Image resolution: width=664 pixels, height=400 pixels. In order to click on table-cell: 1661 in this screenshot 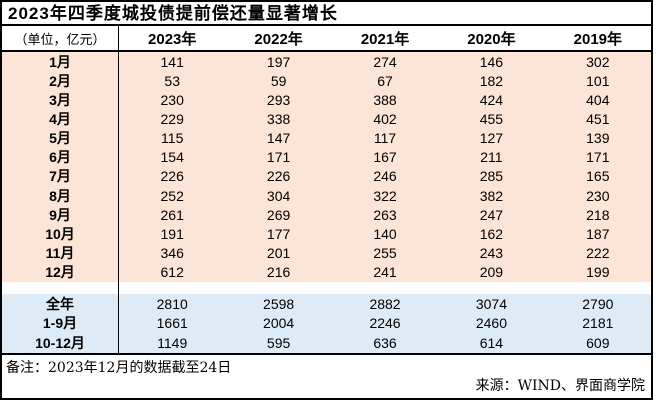, I will do `click(172, 323)`.